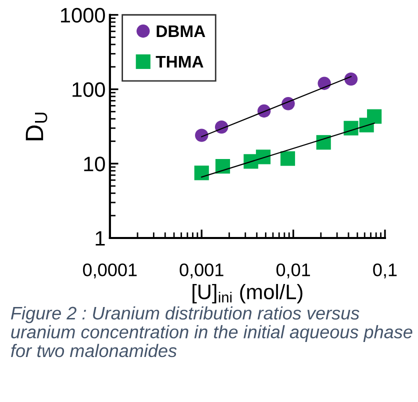 This screenshot has width=418, height=402. What do you see at coordinates (180, 62) in the screenshot?
I see `legend-label: THMA` at bounding box center [180, 62].